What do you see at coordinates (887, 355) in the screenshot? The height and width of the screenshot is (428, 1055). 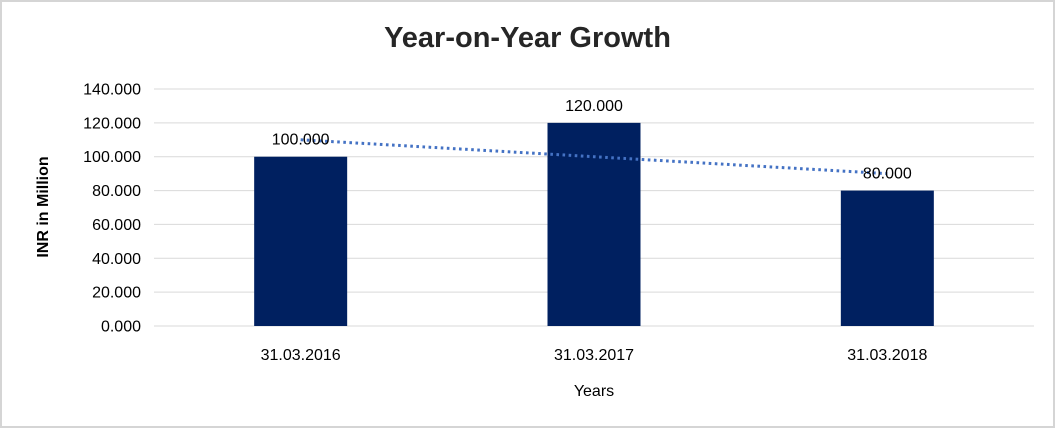 I see `x-tick-label: 31.03.2018` at bounding box center [887, 355].